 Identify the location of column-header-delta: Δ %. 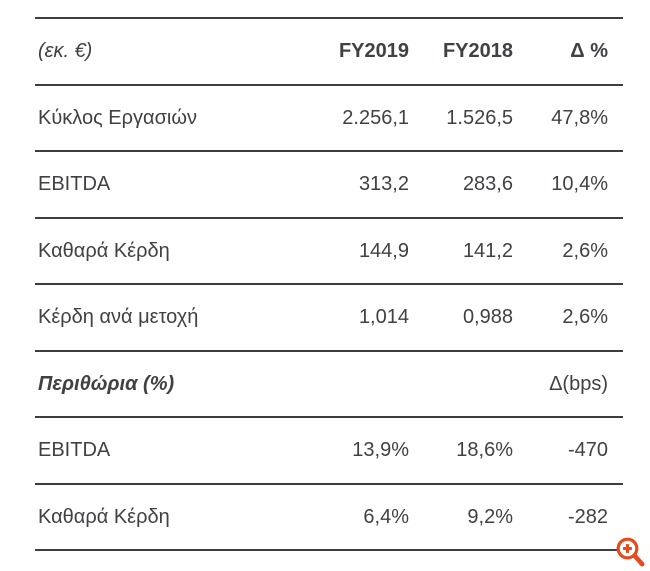
(589, 51).